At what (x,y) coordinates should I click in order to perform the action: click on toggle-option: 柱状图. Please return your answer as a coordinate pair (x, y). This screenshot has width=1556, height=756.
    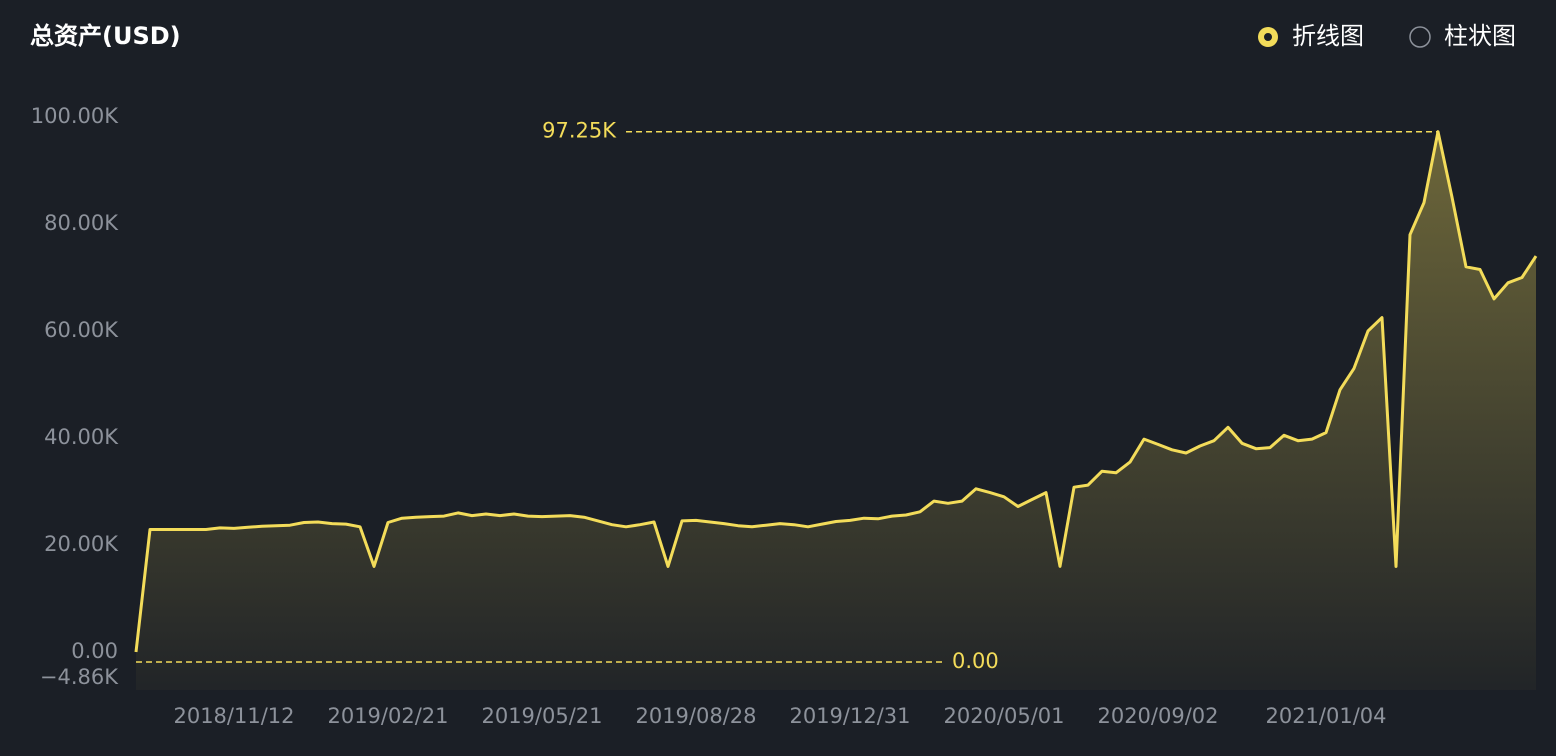
    Looking at the image, I should click on (1462, 36).